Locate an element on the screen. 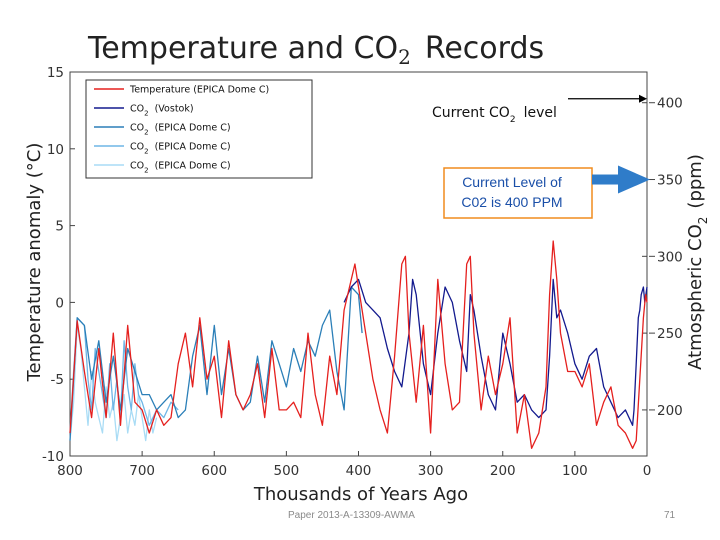  callout-line-1: Current Level of is located at coordinates (512, 182).